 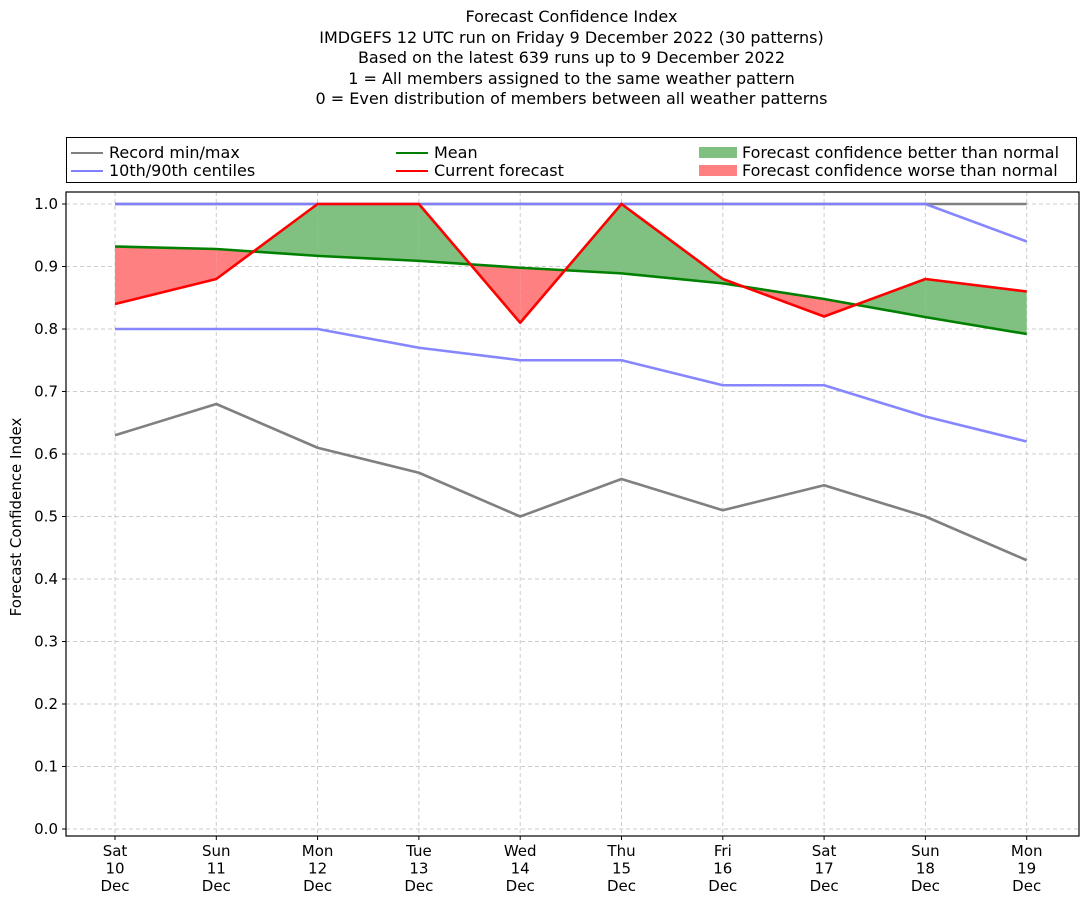 What do you see at coordinates (87, 171) in the screenshot?
I see `legend-swatch-centiles` at bounding box center [87, 171].